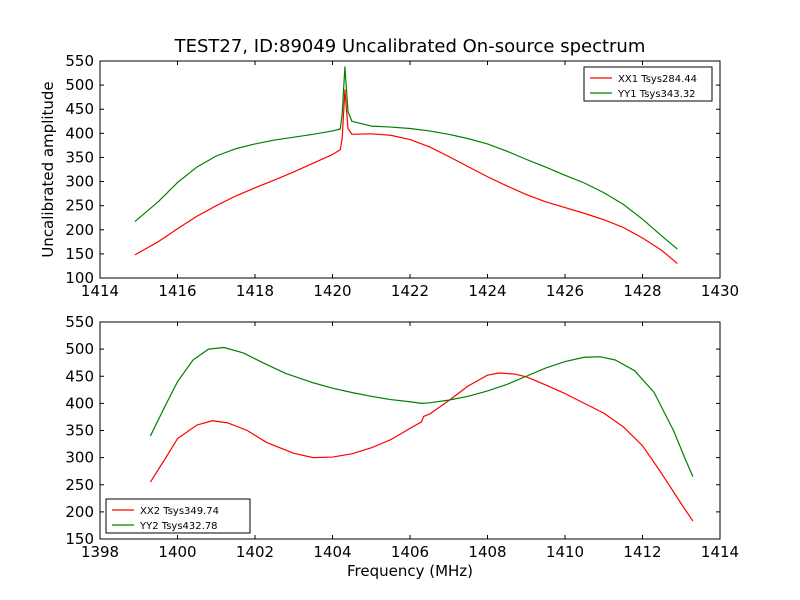 The image size is (800, 600). What do you see at coordinates (255, 291) in the screenshot?
I see `x-tick-label: 1418` at bounding box center [255, 291].